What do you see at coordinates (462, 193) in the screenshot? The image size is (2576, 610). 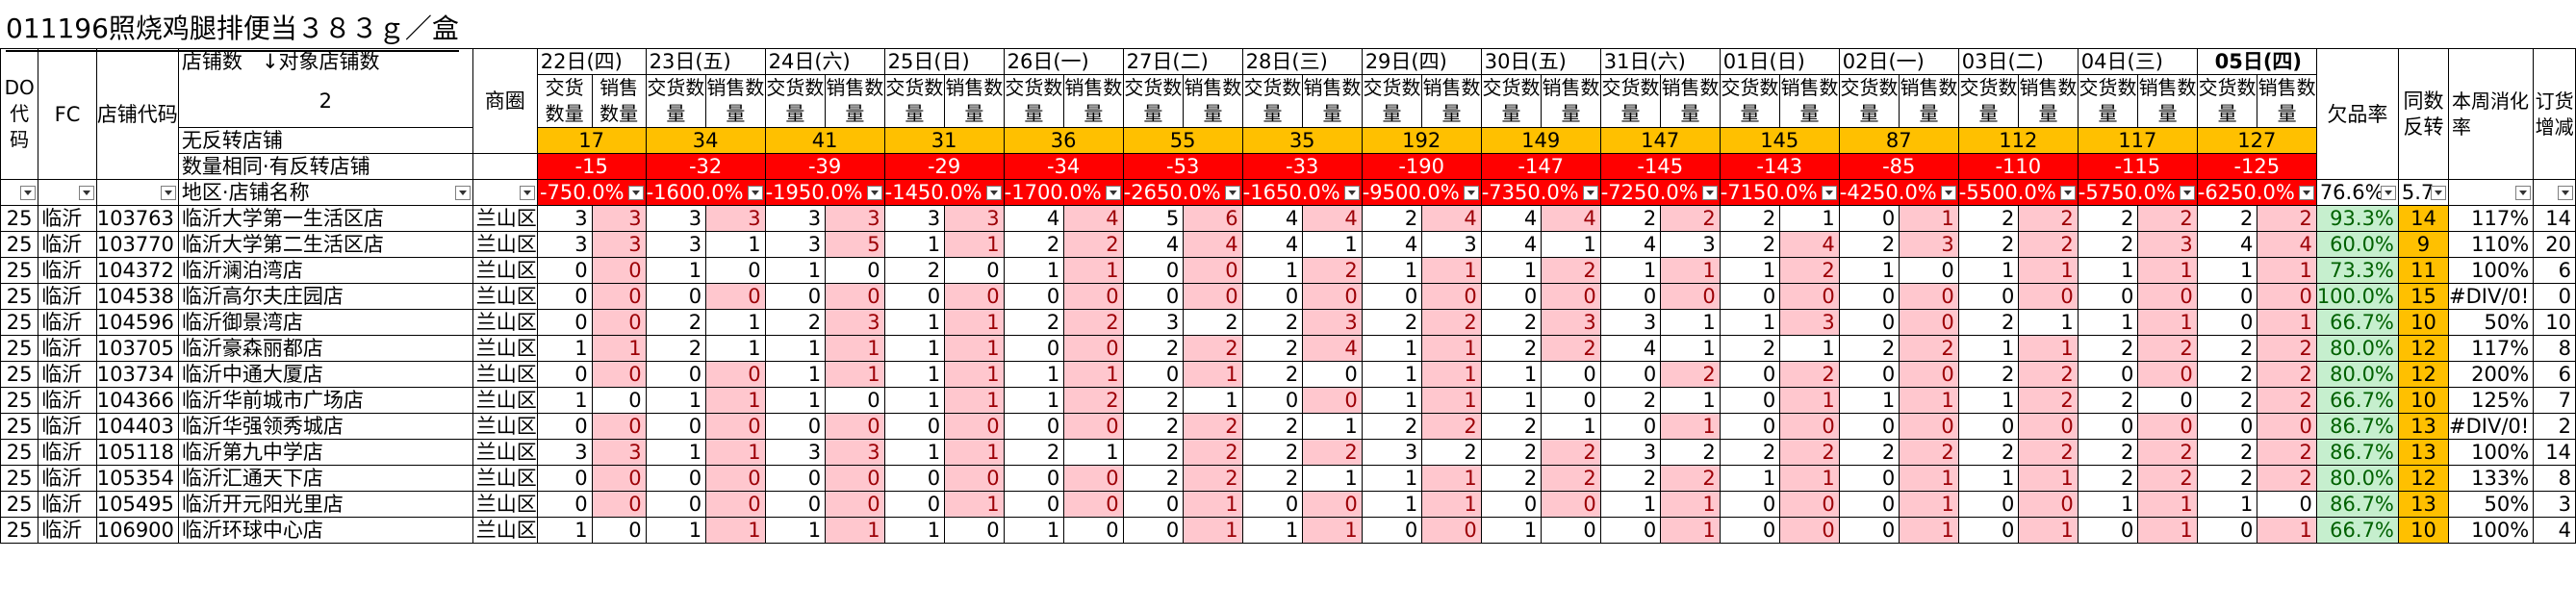 I see `filter-dropdown-region-store` at bounding box center [462, 193].